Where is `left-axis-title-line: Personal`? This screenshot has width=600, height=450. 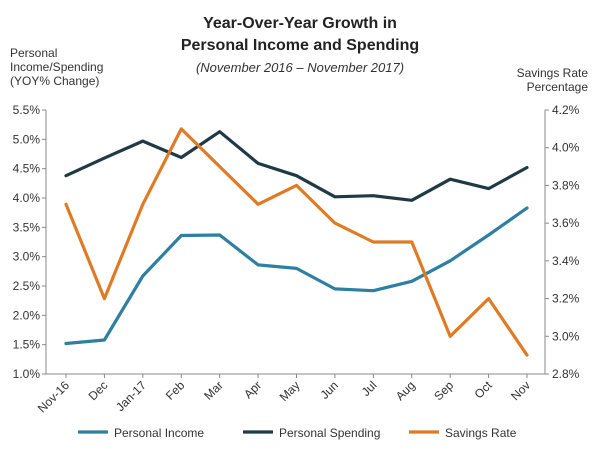
left-axis-title-line: Personal is located at coordinates (34, 53).